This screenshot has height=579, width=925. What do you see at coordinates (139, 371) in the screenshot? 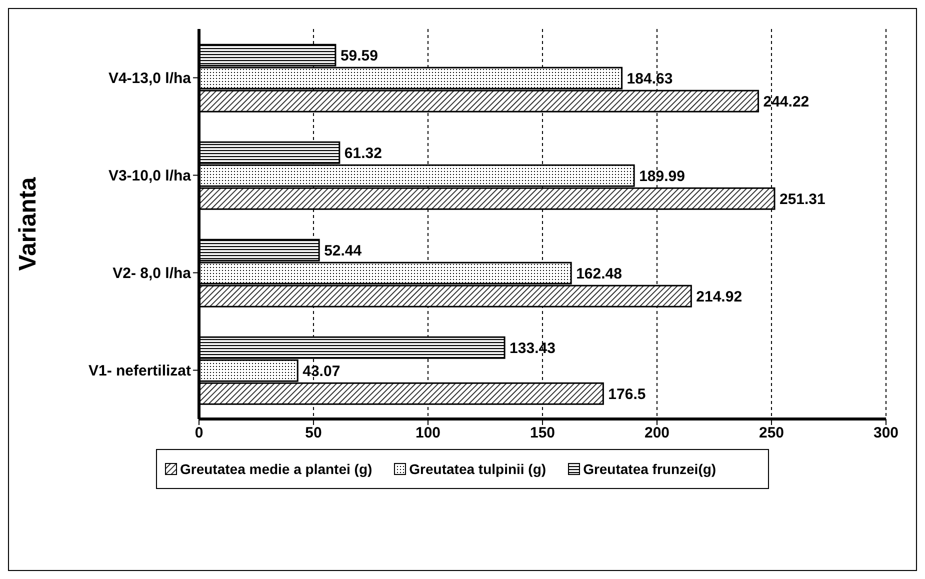
I see `y-tick-label: V1- nefertilizat` at bounding box center [139, 371].